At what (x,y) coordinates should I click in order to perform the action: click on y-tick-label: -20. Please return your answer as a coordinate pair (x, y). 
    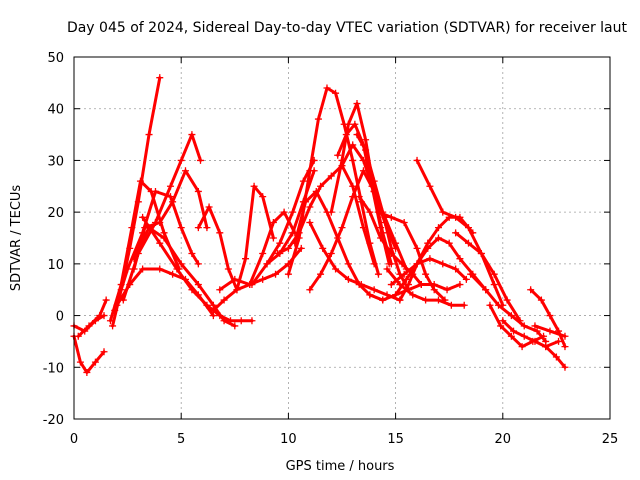
    Looking at the image, I should click on (53, 420).